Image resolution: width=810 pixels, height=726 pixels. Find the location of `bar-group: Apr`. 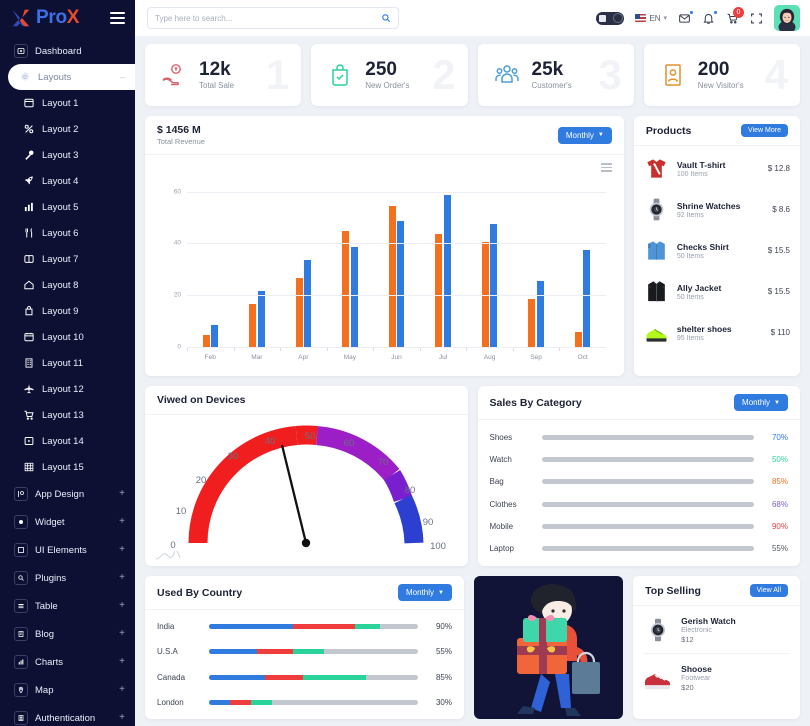

bar-group: Apr is located at coordinates (303, 269).